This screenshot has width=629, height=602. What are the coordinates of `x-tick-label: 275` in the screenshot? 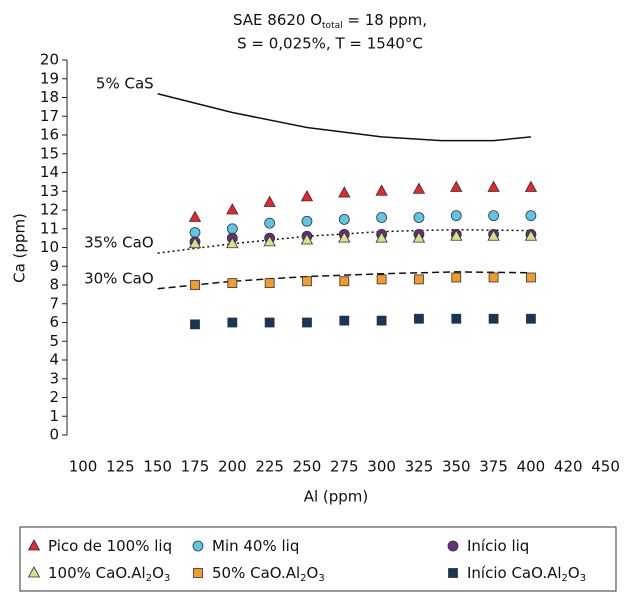 It's located at (344, 467).